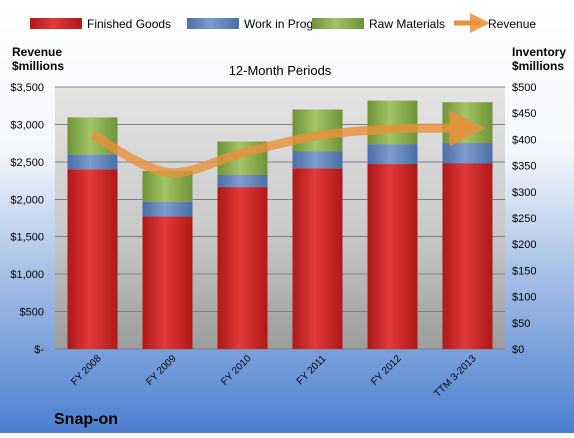  What do you see at coordinates (524, 167) in the screenshot?
I see `right-tick-label: $350` at bounding box center [524, 167].